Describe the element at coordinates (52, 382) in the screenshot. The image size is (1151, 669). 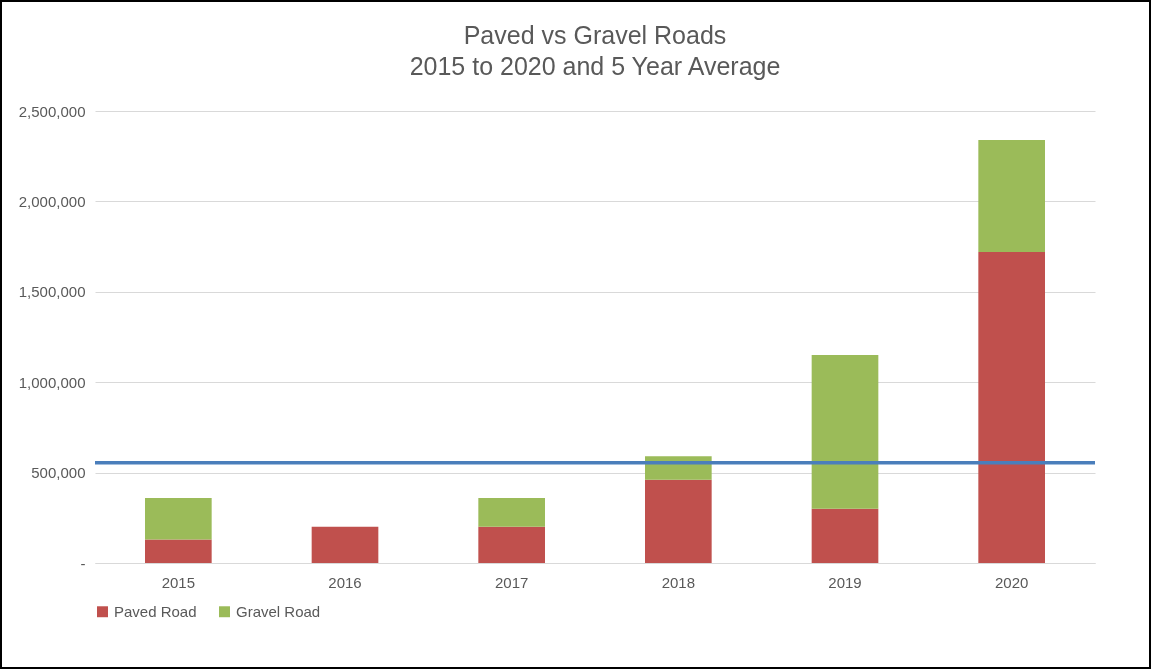
I see `y-tick-label: 1,000,000` at that location.